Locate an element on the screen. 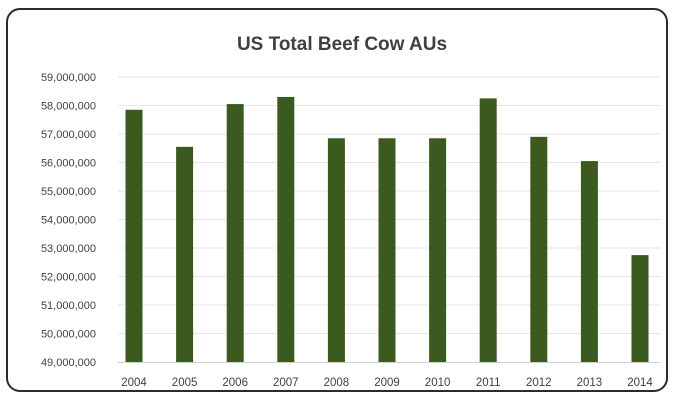 The height and width of the screenshot is (398, 673). y-tick-label: 52,000,000 is located at coordinates (68, 278).